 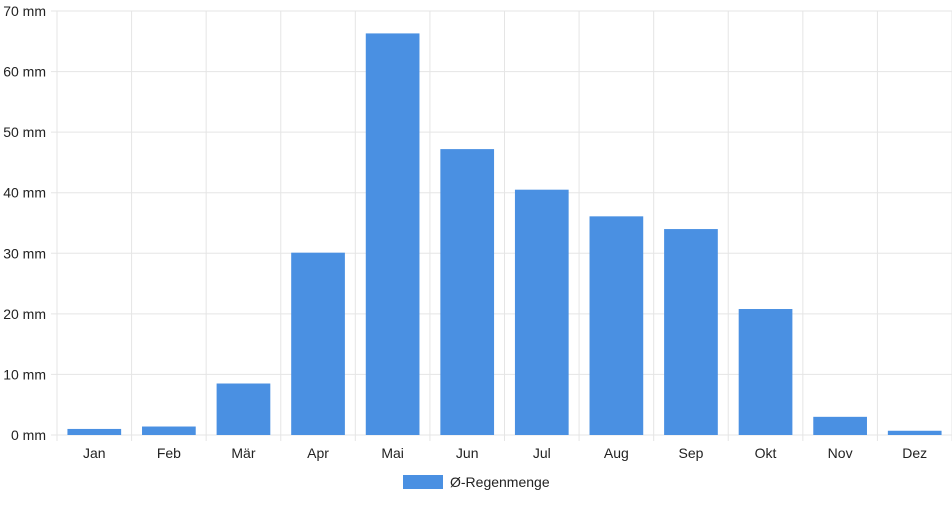 What do you see at coordinates (24, 374) in the screenshot?
I see `y-tick-label: 10 mm` at bounding box center [24, 374].